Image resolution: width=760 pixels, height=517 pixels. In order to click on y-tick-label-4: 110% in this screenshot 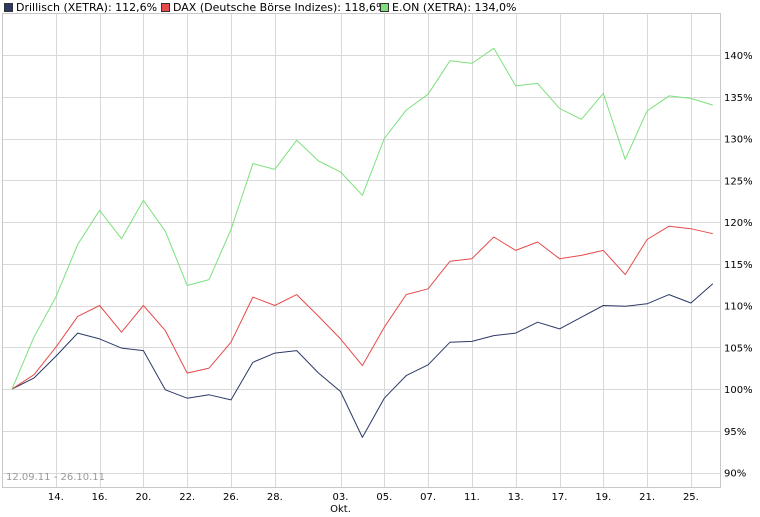, I will do `click(738, 307)`.